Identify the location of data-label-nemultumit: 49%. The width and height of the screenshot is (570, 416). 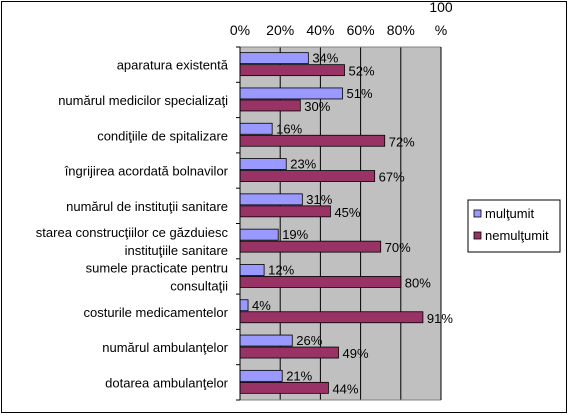
(355, 353).